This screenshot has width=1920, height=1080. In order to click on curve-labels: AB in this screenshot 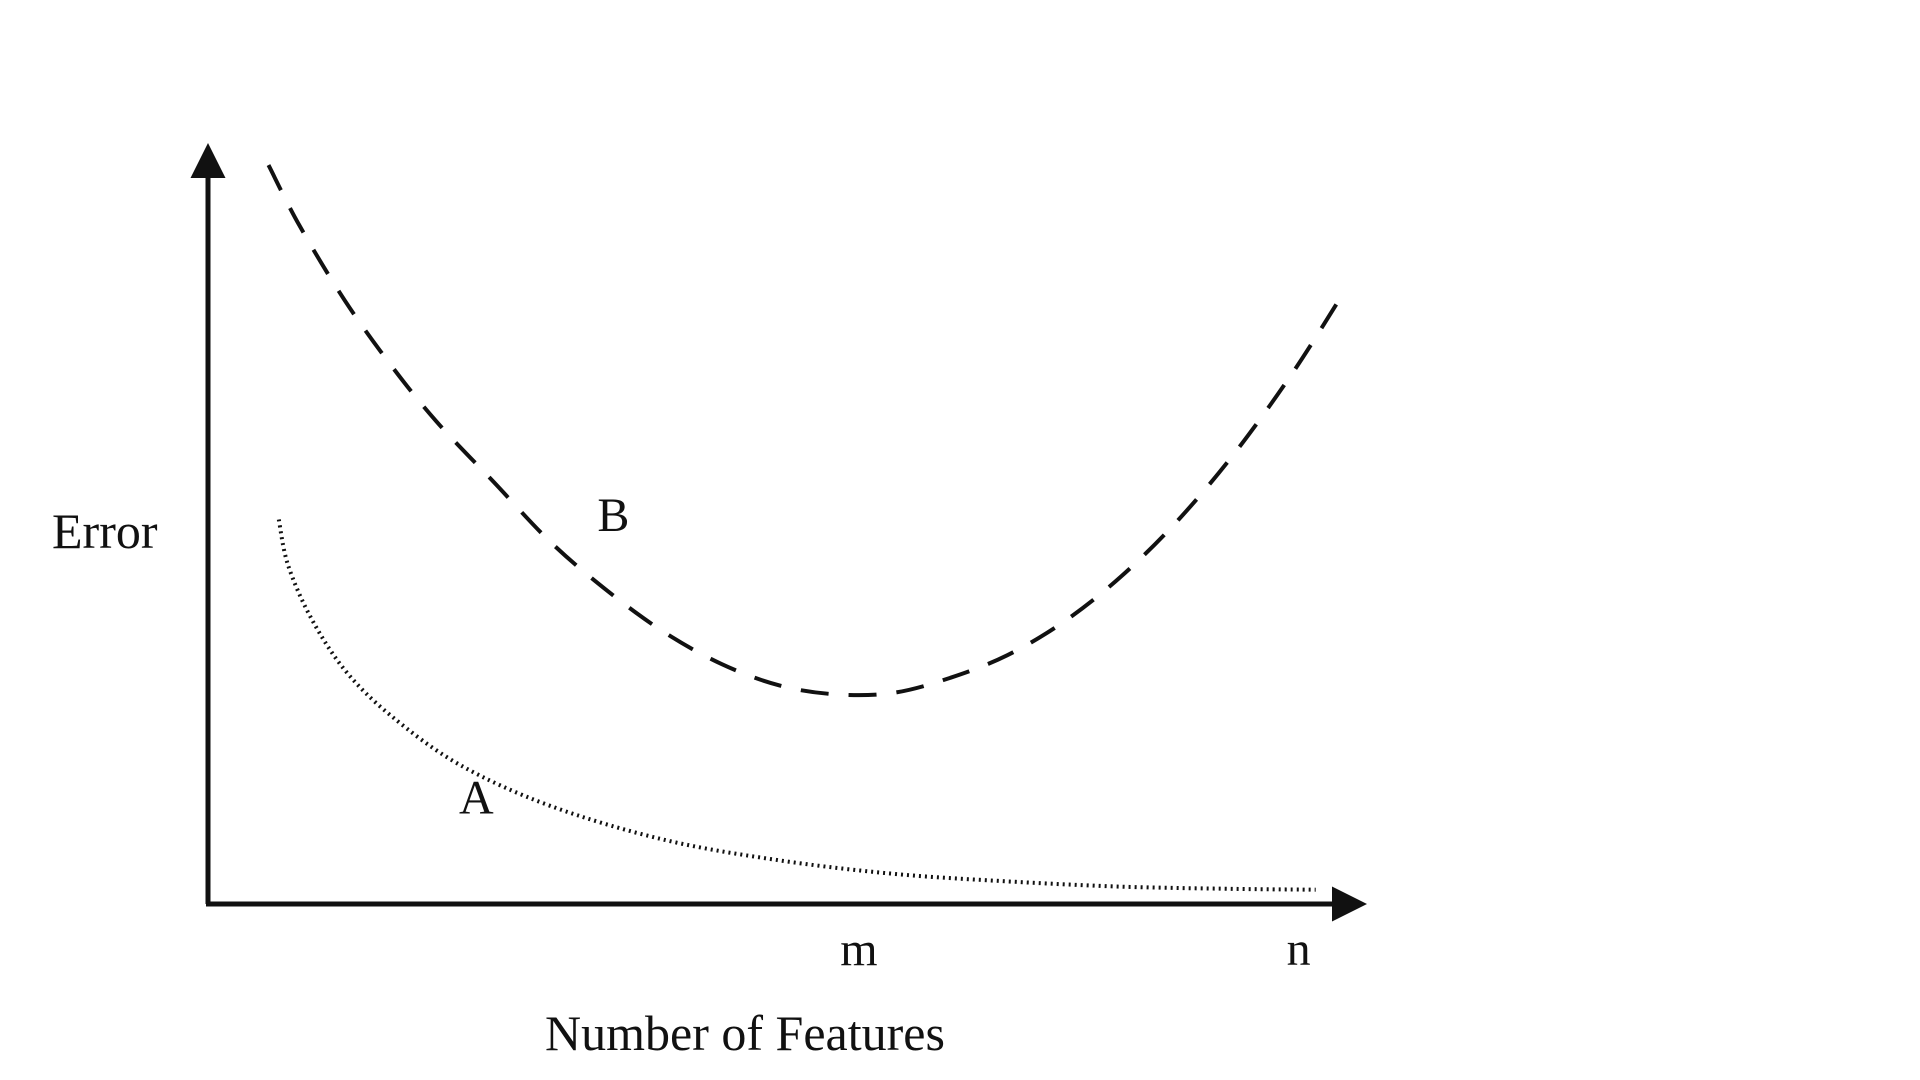, I will do `click(544, 657)`.